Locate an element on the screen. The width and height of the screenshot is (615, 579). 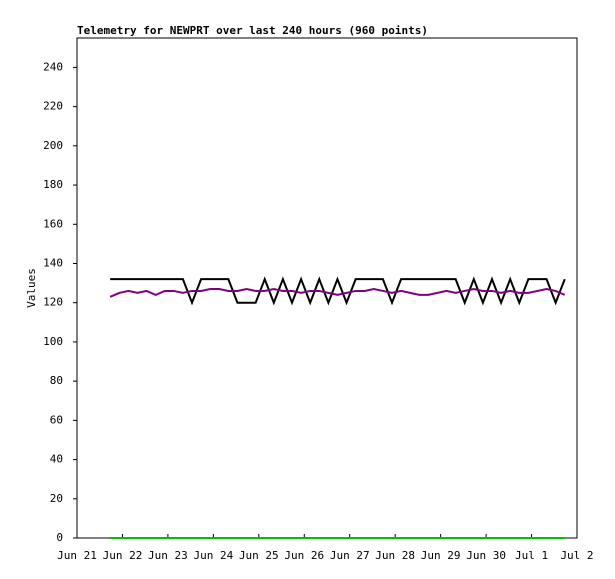
x-tick-label: Jun 28 is located at coordinates (395, 555).